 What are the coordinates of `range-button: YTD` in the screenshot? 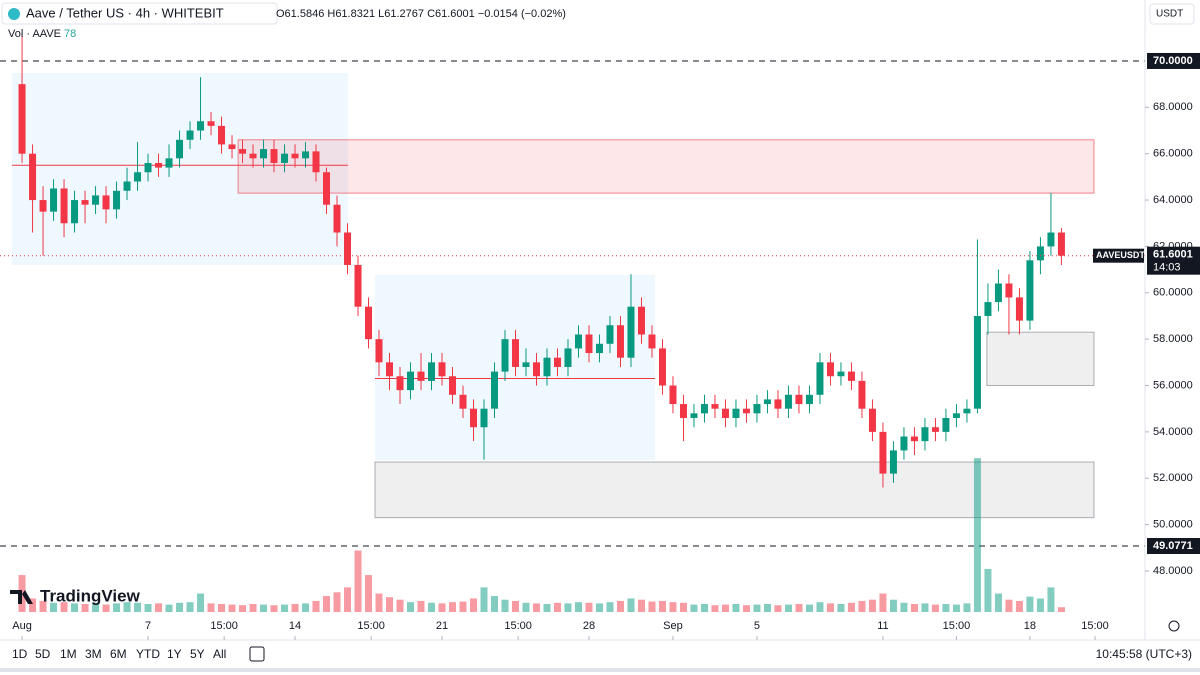 It's located at (148, 654).